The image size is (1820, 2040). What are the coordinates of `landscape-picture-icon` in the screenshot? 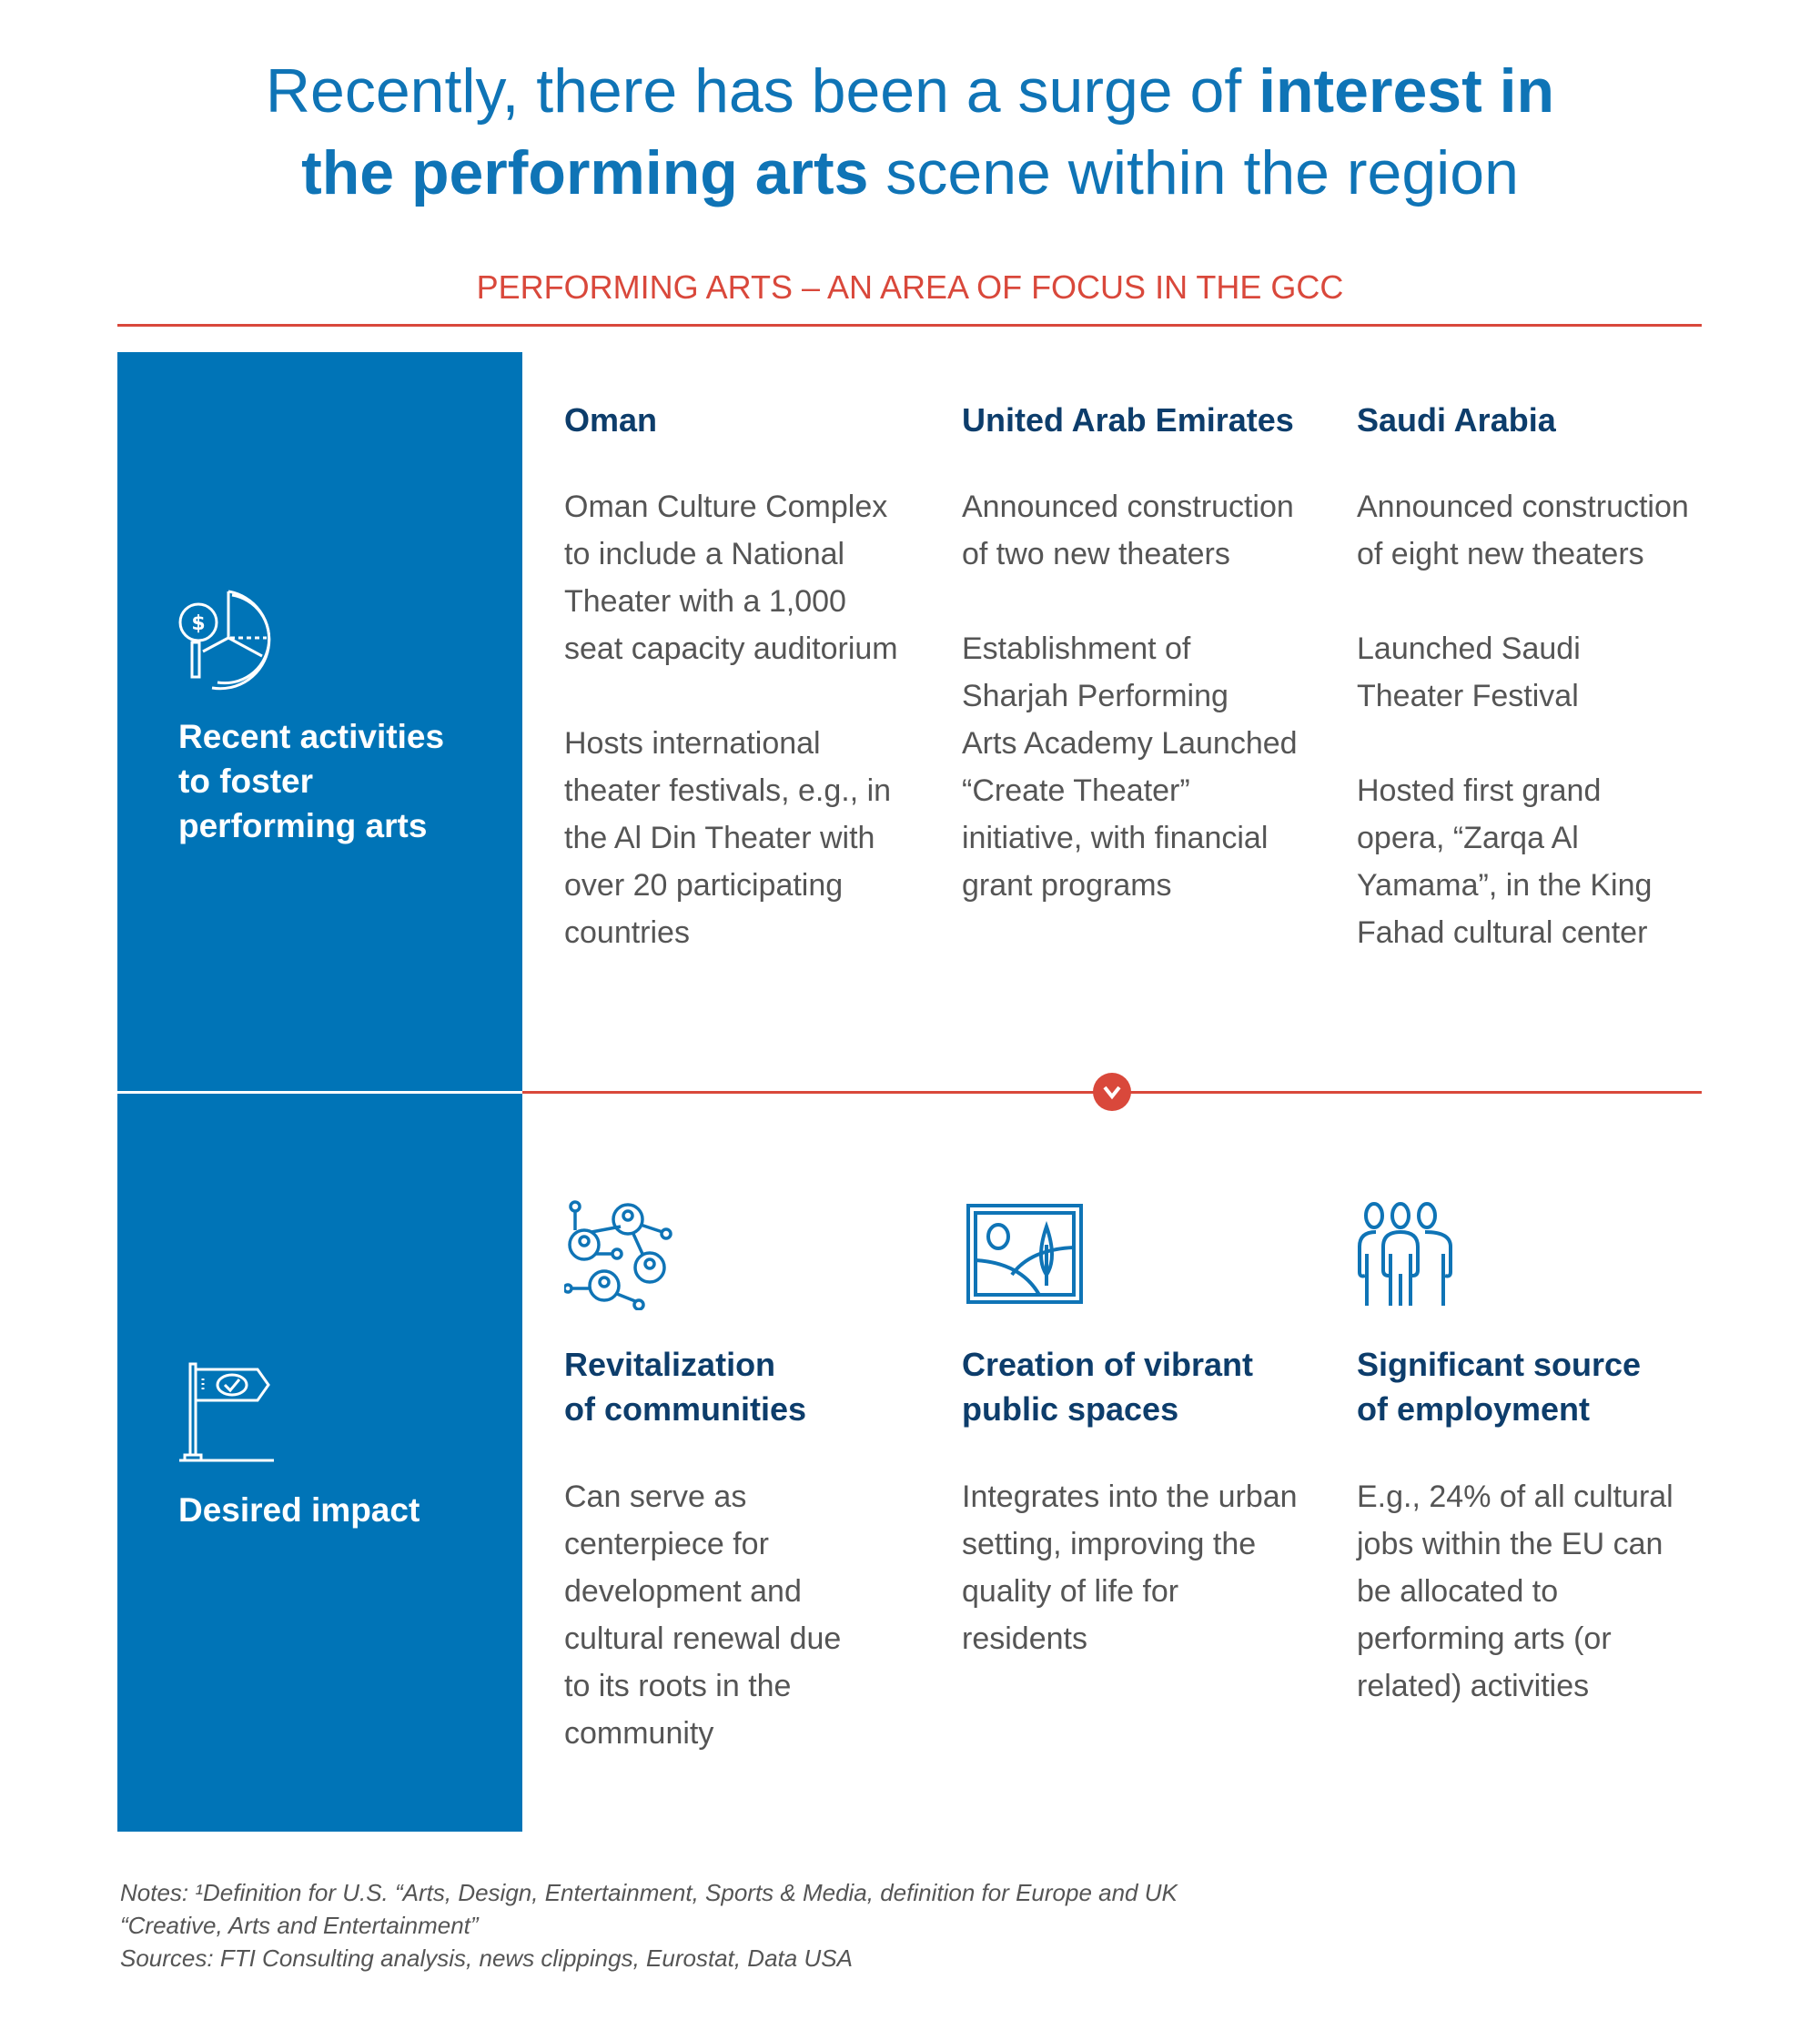 It's located at (1024, 1254).